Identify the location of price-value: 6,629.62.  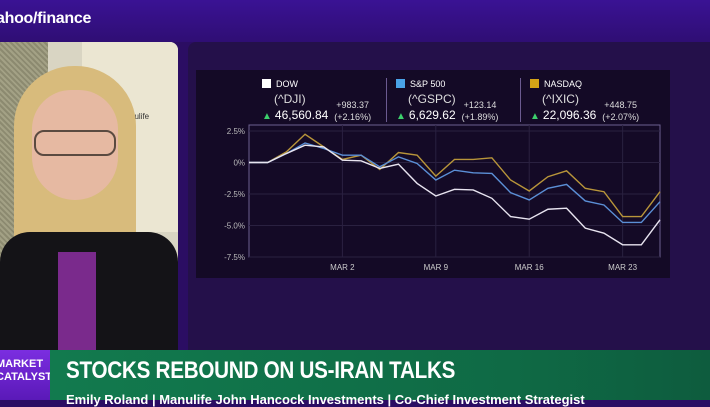
(432, 115).